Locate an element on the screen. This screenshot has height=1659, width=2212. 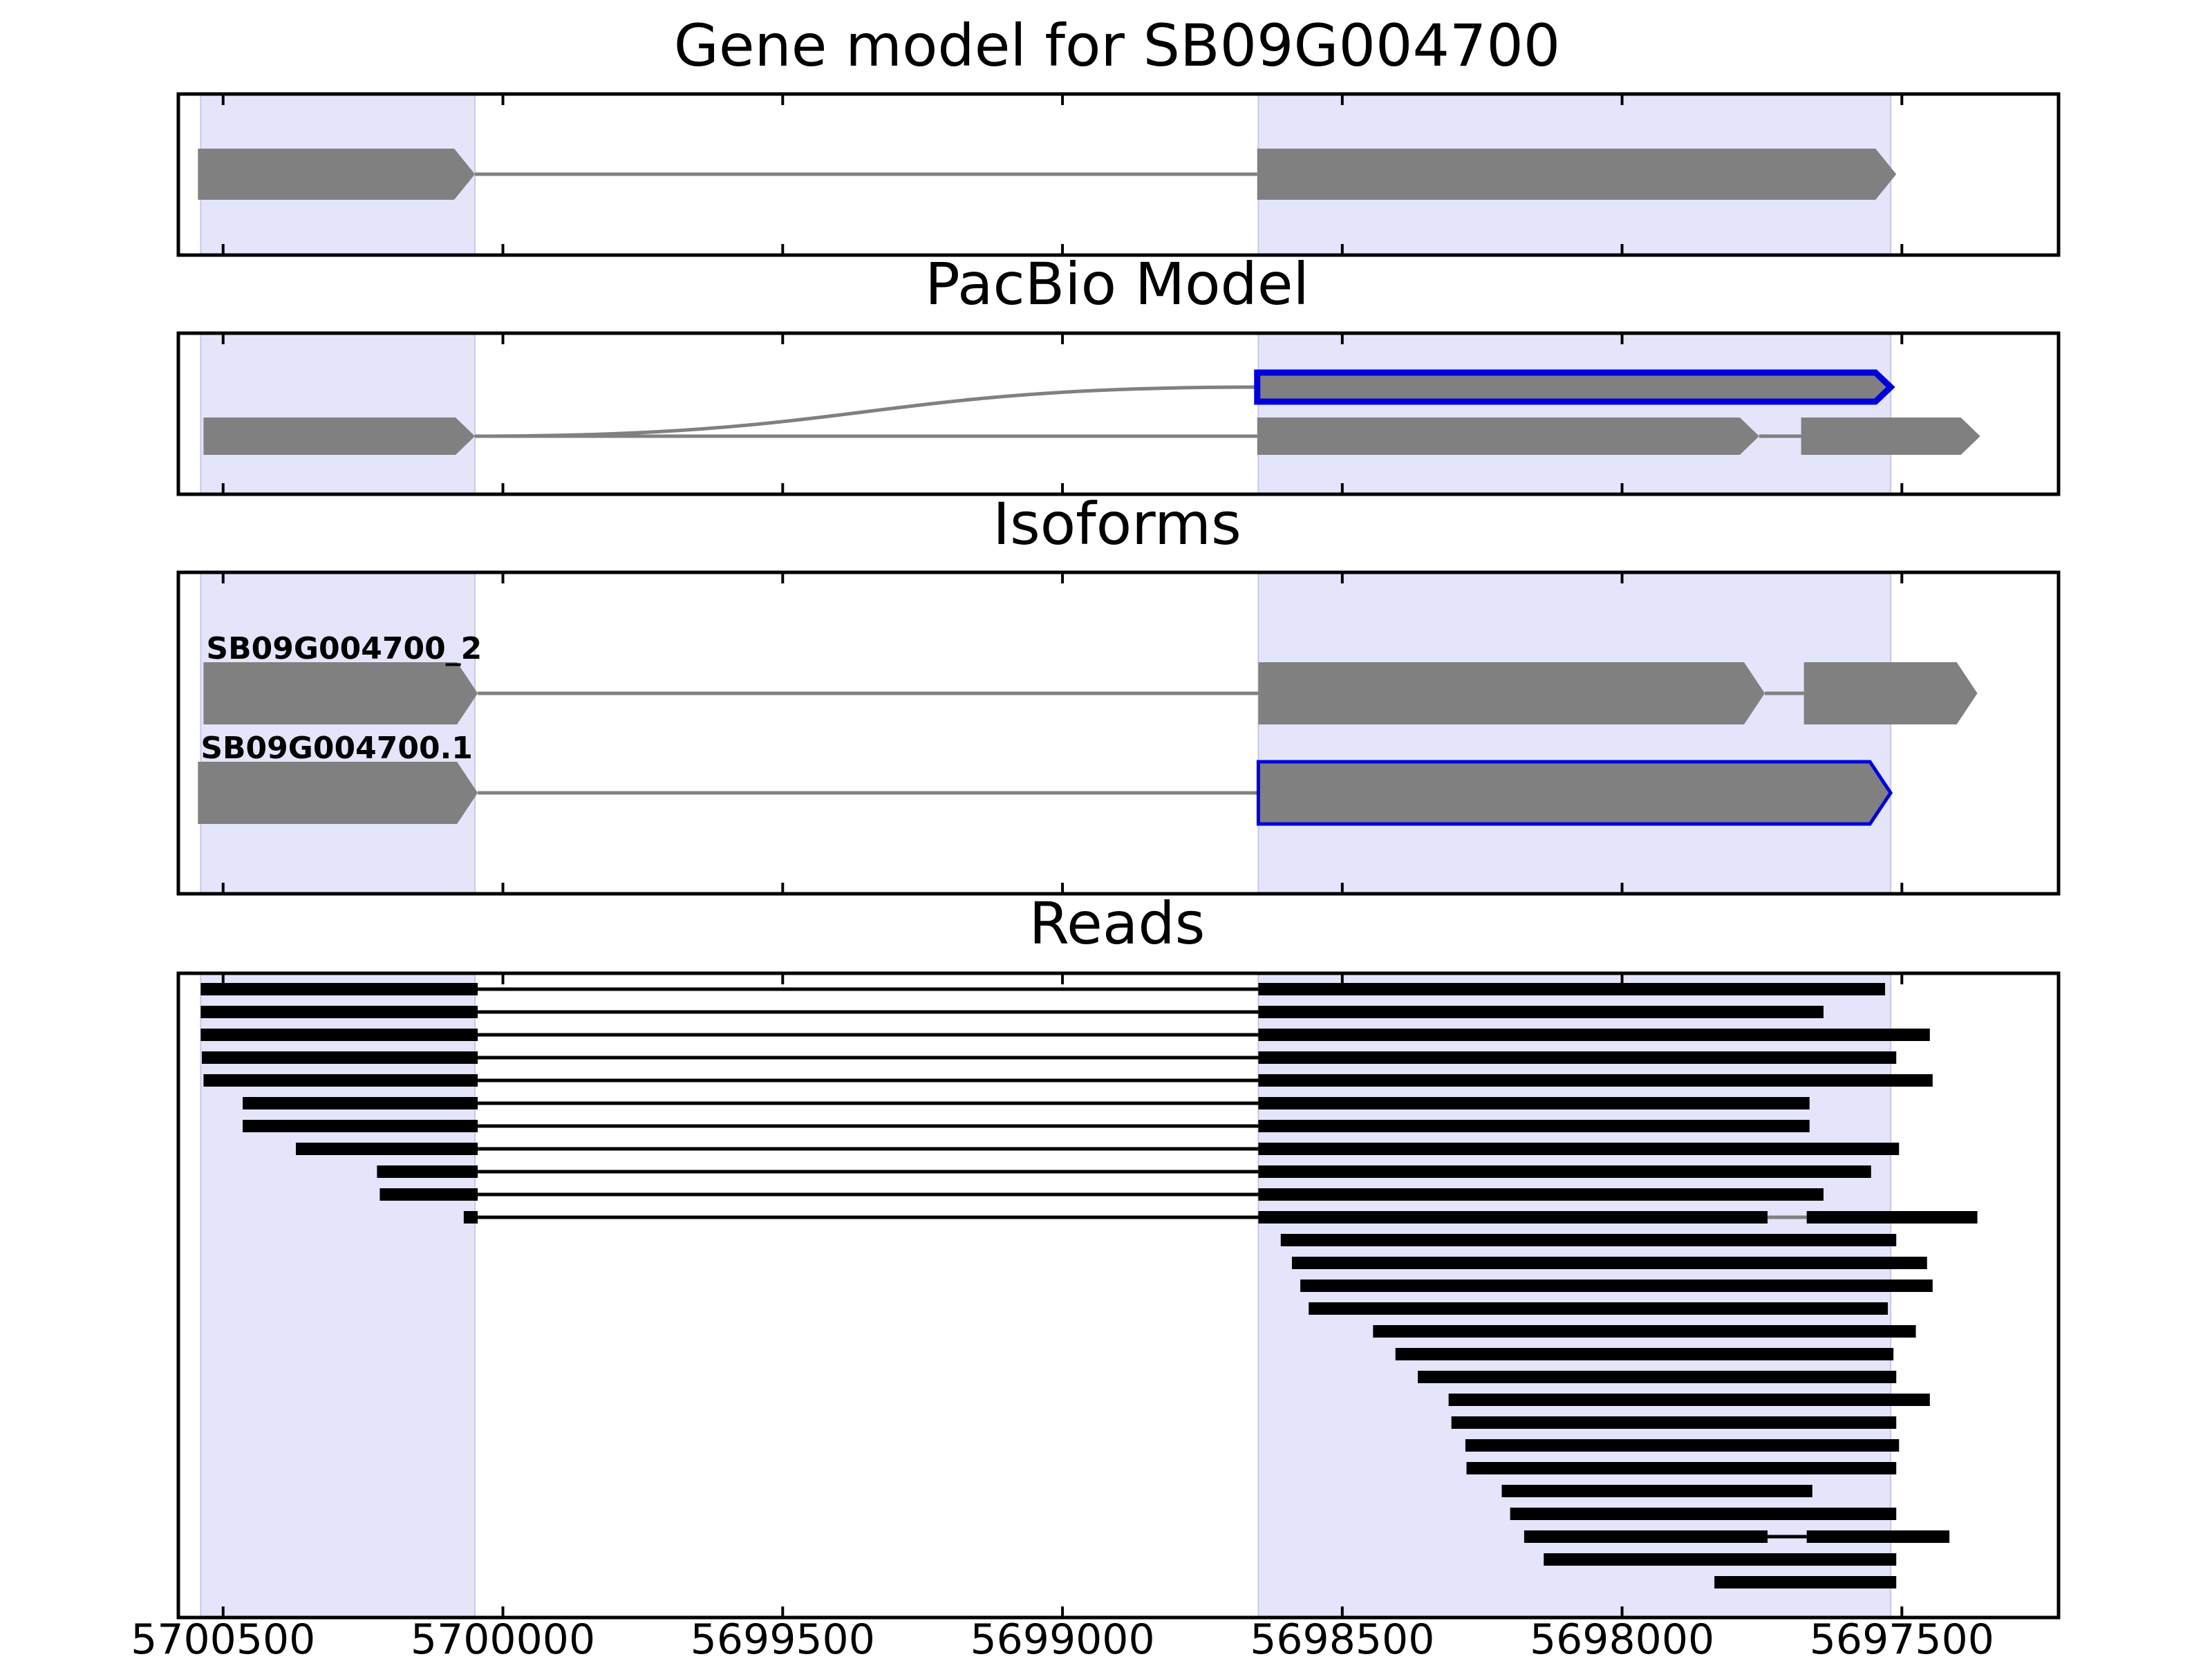
pacbio-panel: PacBio Model is located at coordinates (1118, 373).